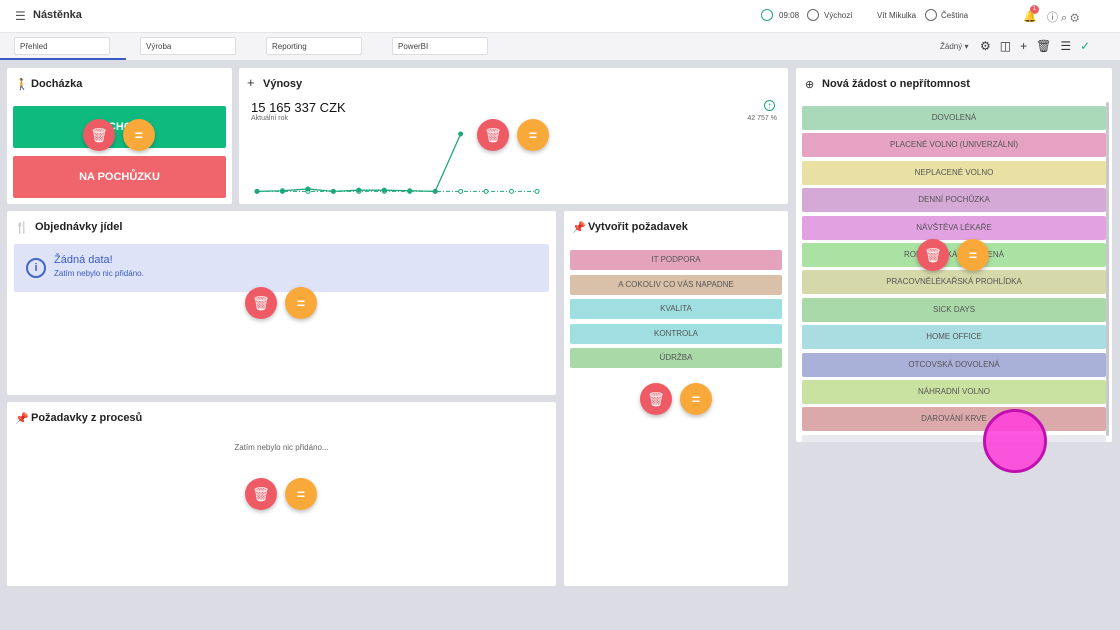 The width and height of the screenshot is (1120, 630). I want to click on icon: 🍴, so click(22, 228).